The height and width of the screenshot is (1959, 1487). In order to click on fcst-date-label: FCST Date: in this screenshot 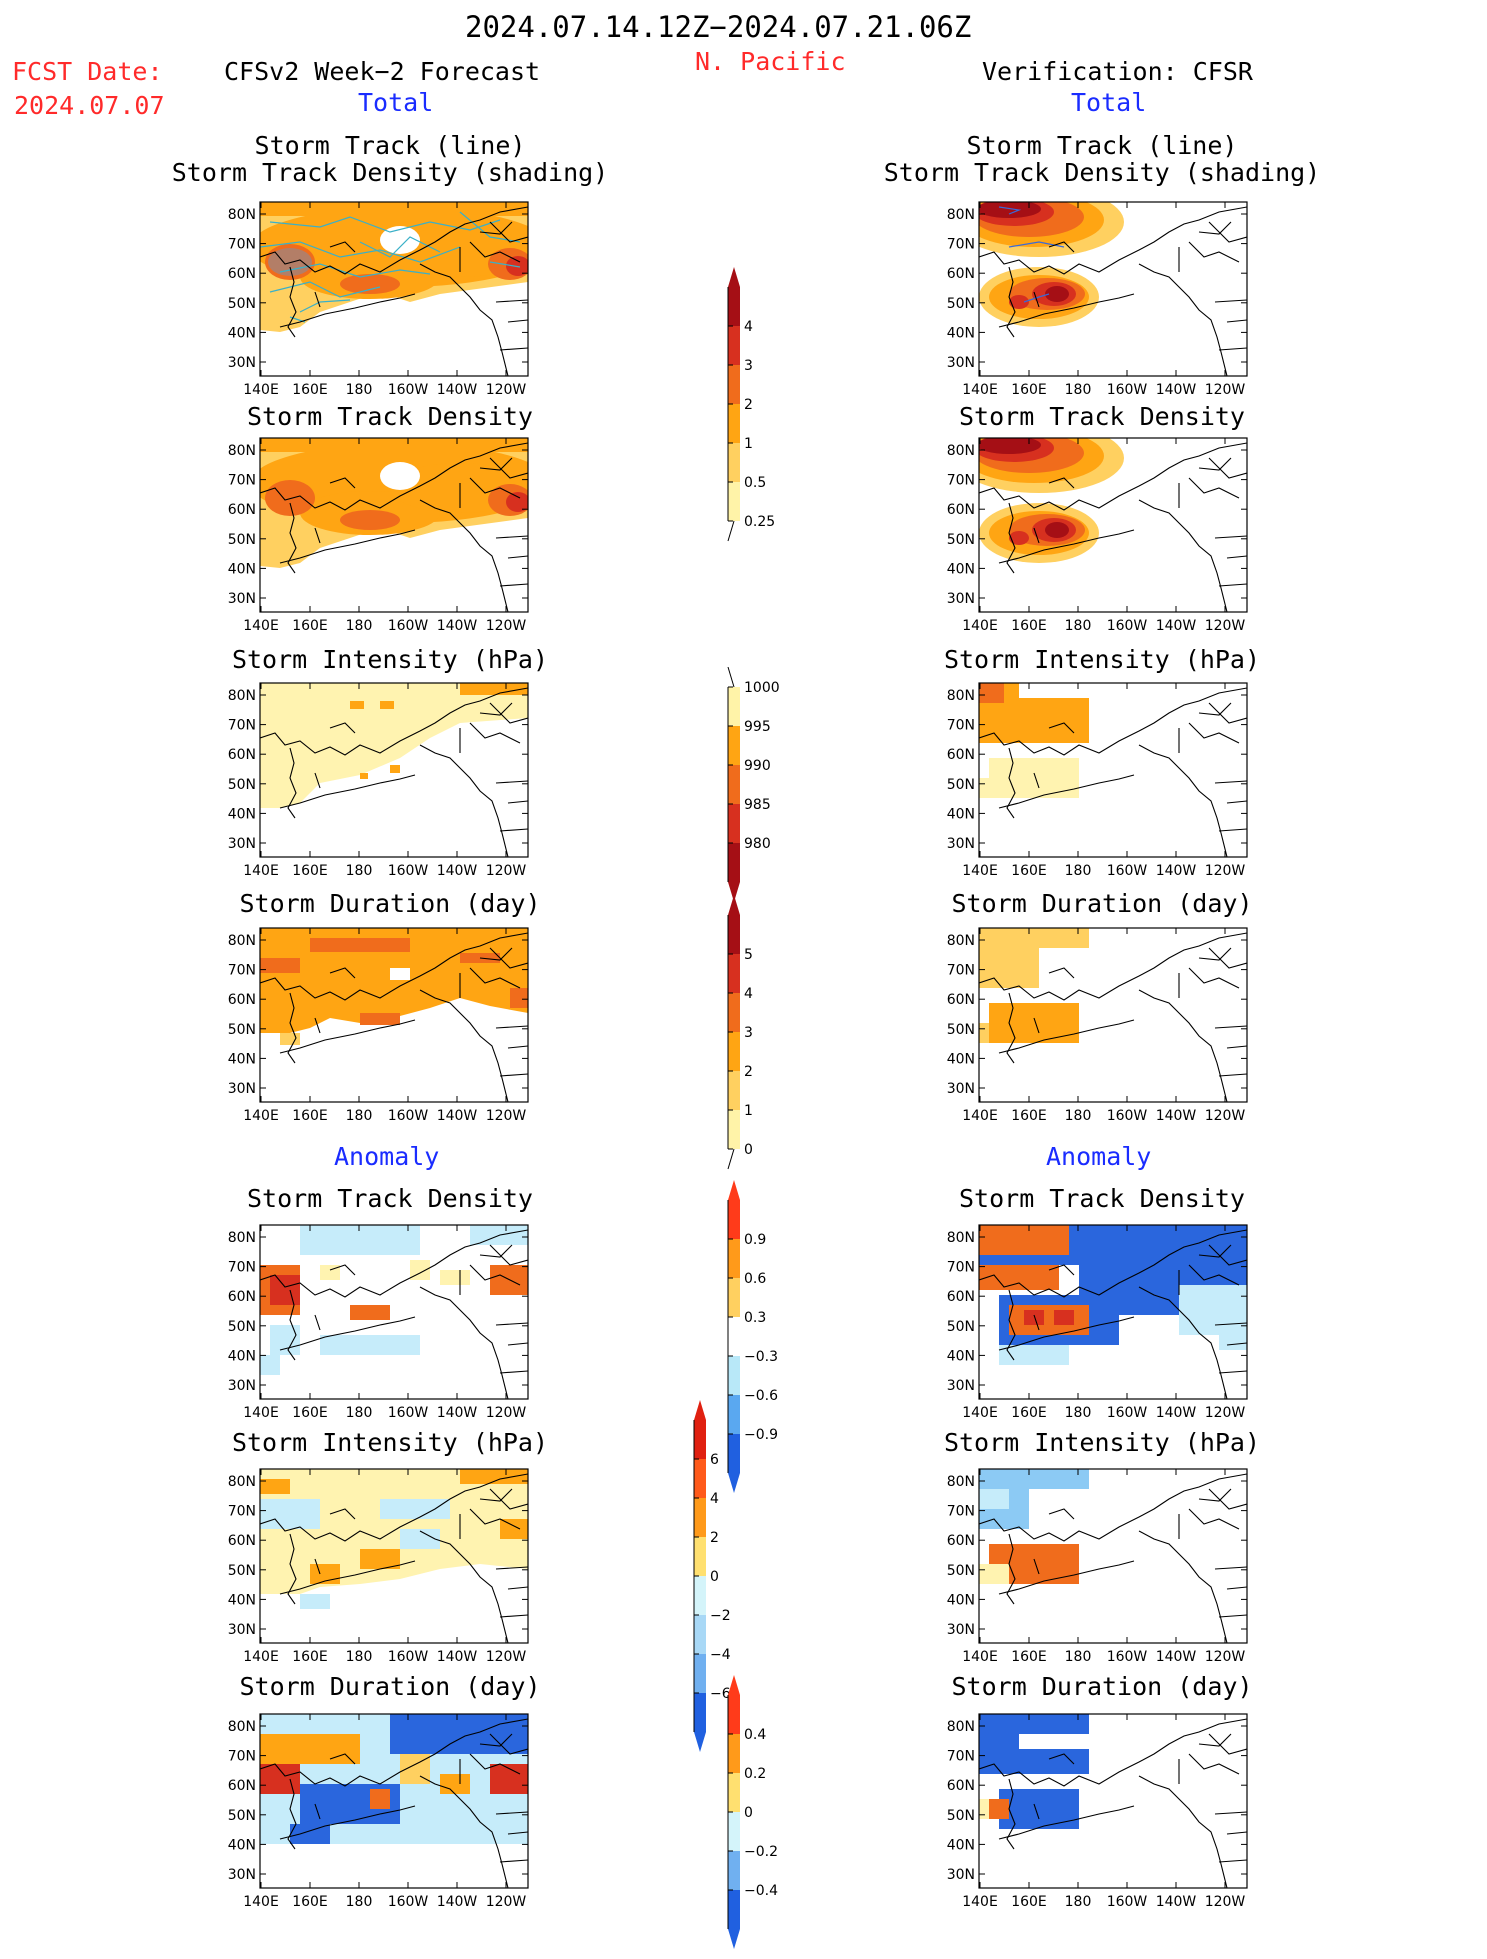, I will do `click(87, 71)`.